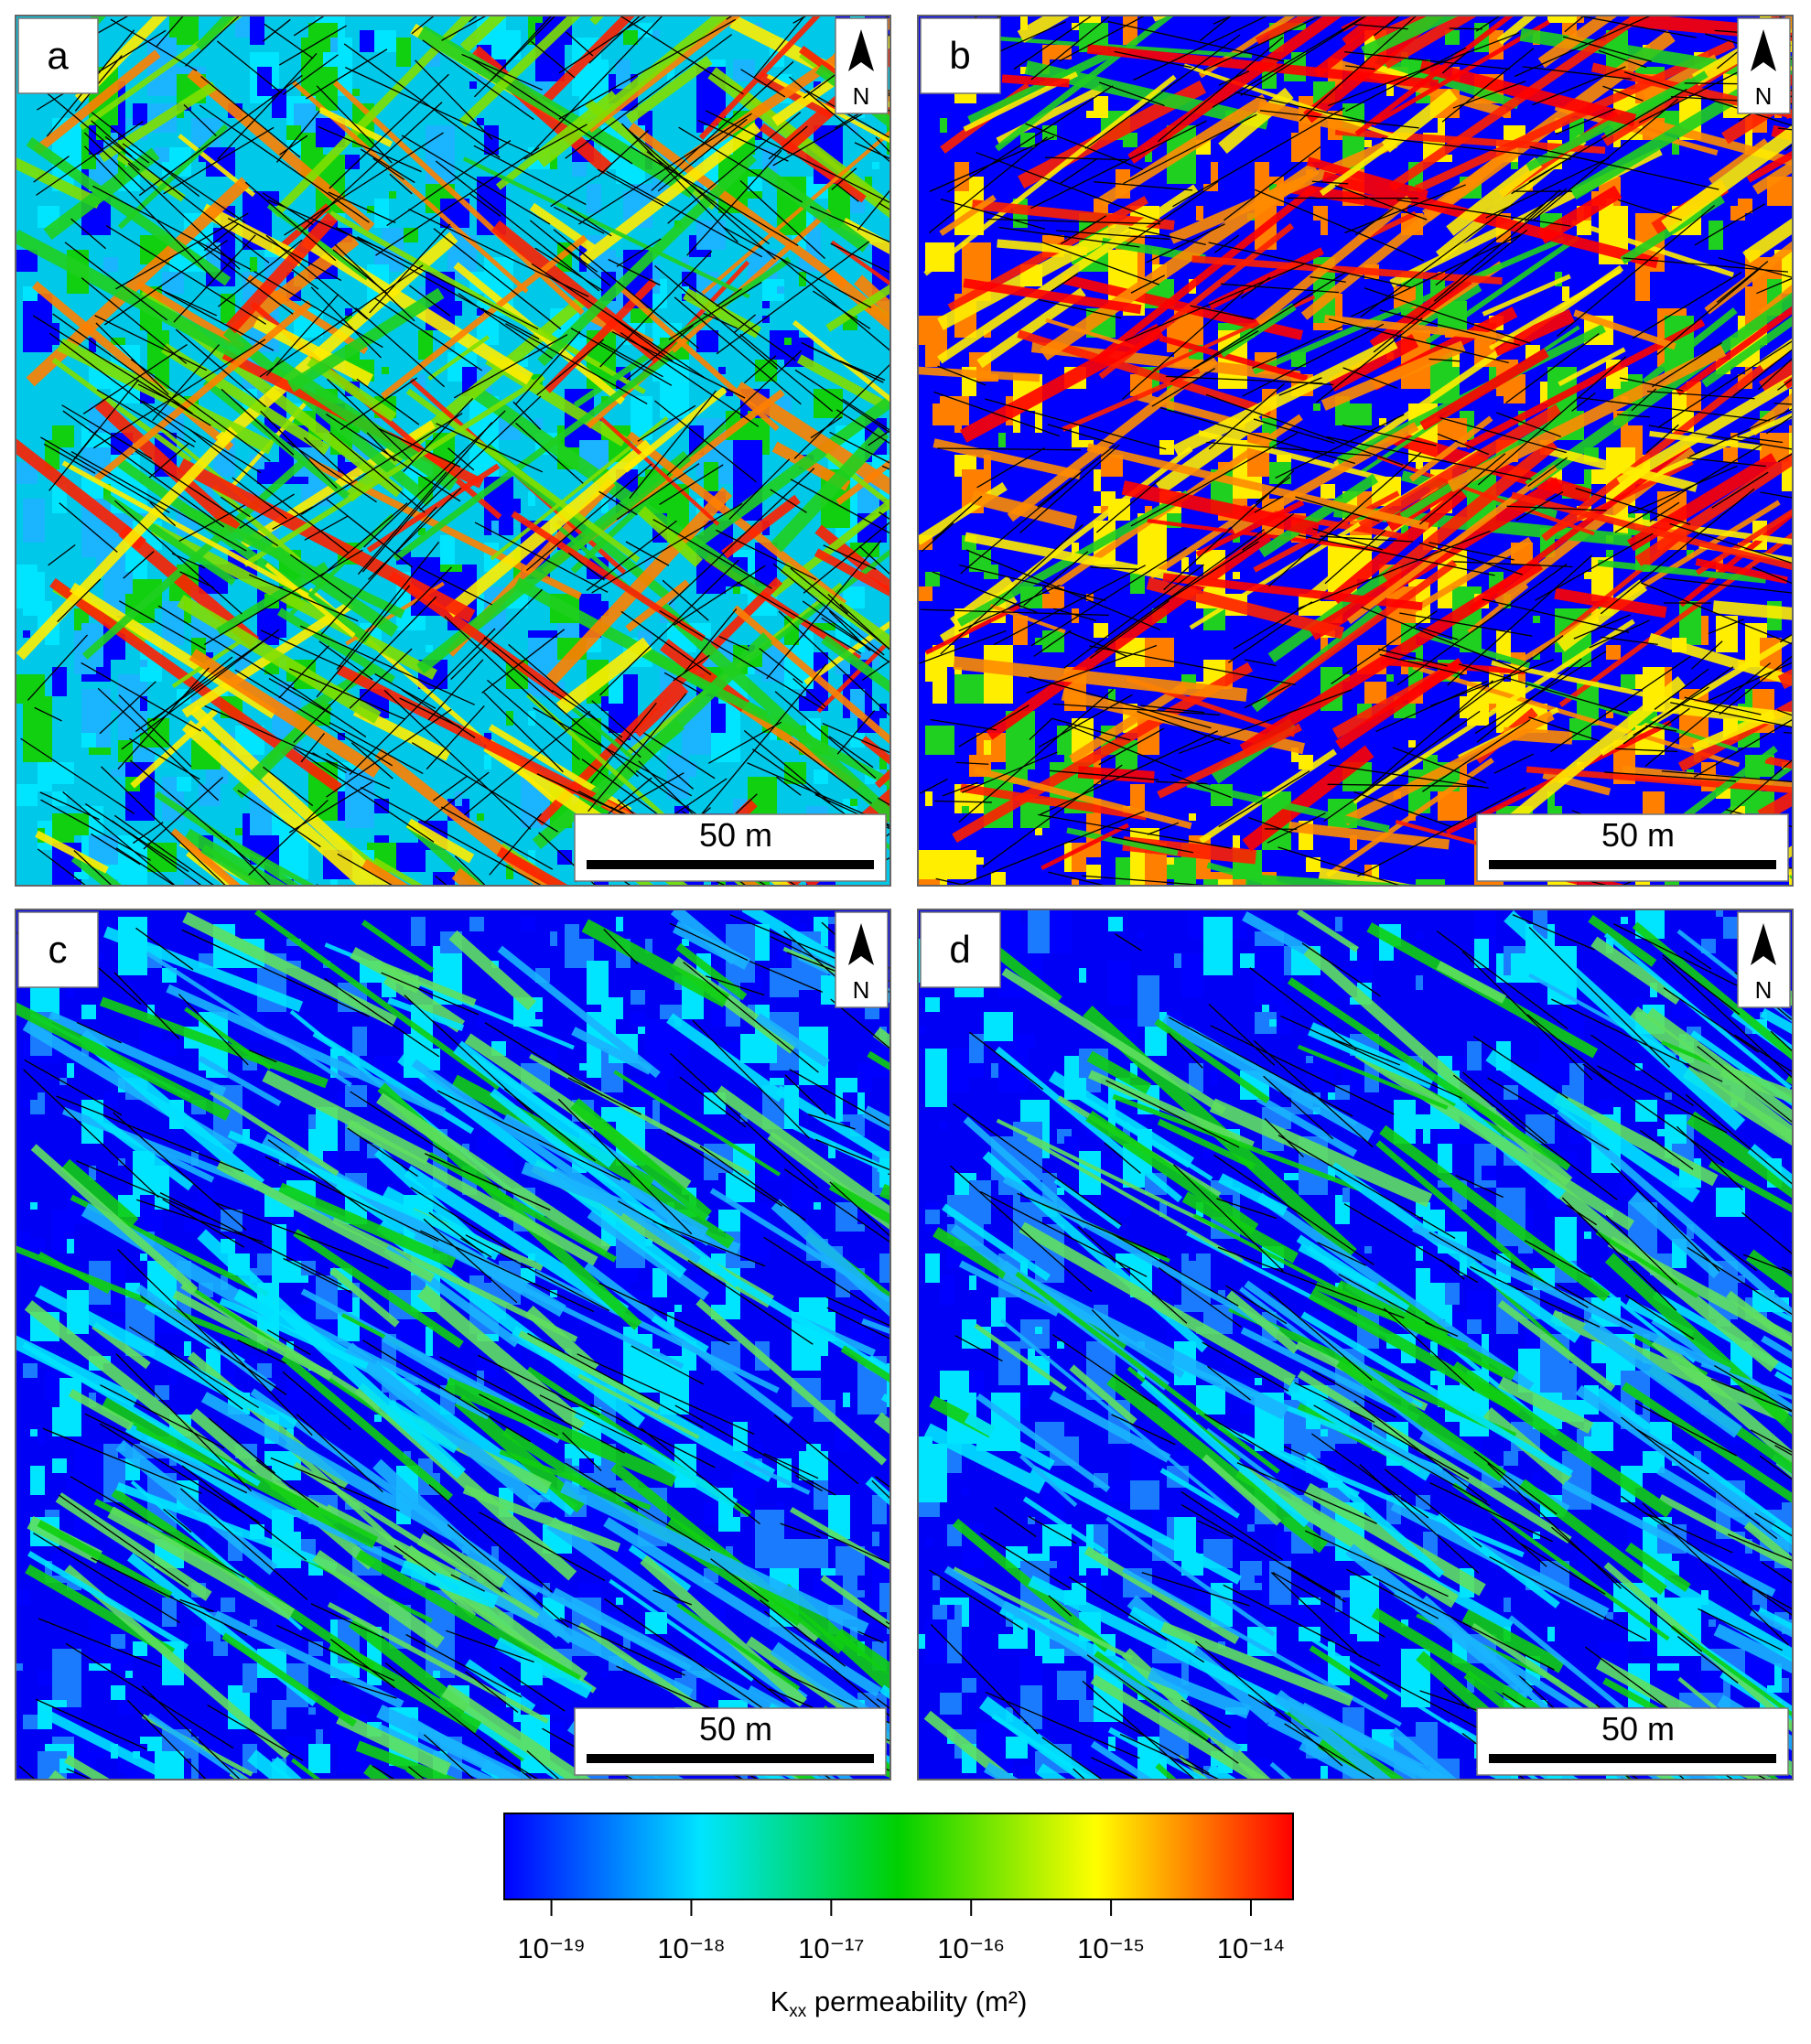  Describe the element at coordinates (1764, 96) in the screenshot. I see `north-label: N` at that location.